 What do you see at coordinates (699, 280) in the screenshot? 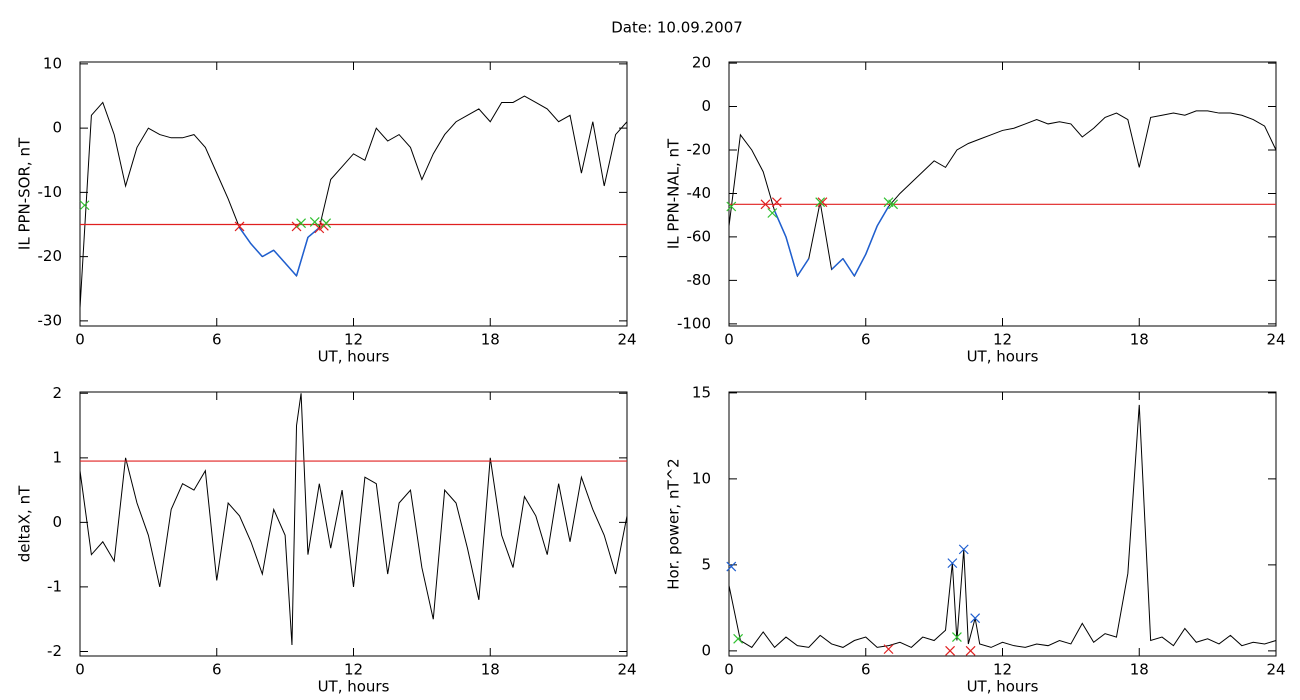
I see `y-tick-label: -80` at bounding box center [699, 280].